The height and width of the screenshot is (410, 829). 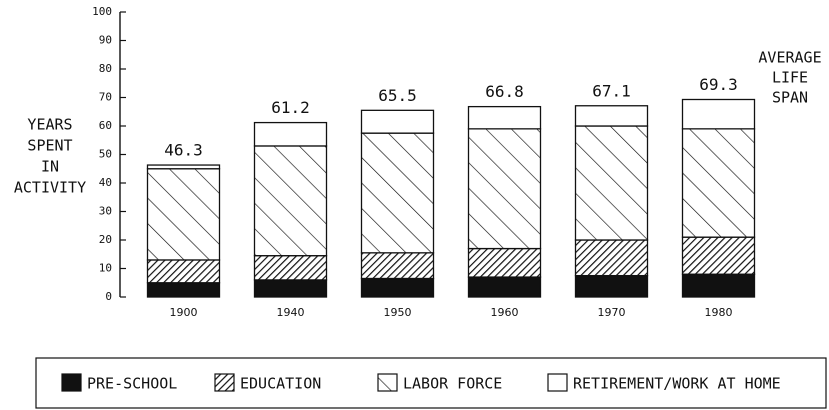 I want to click on legend-label: EDUCATION, so click(x=280, y=384).